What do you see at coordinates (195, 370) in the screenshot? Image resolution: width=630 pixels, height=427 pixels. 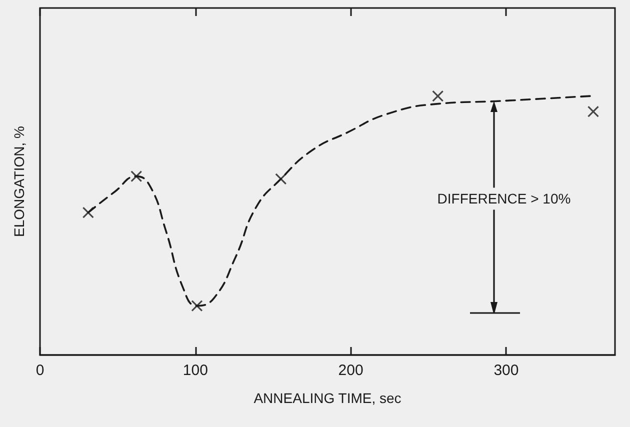 I see `x-tick-label: 100` at bounding box center [195, 370].